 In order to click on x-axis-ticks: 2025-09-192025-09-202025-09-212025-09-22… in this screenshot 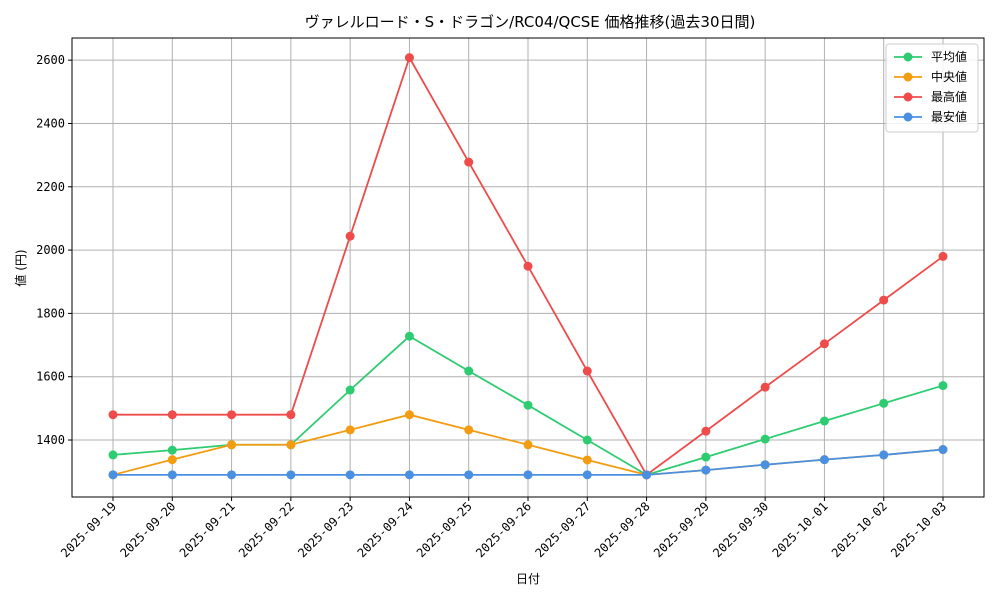, I will do `click(503, 528)`.